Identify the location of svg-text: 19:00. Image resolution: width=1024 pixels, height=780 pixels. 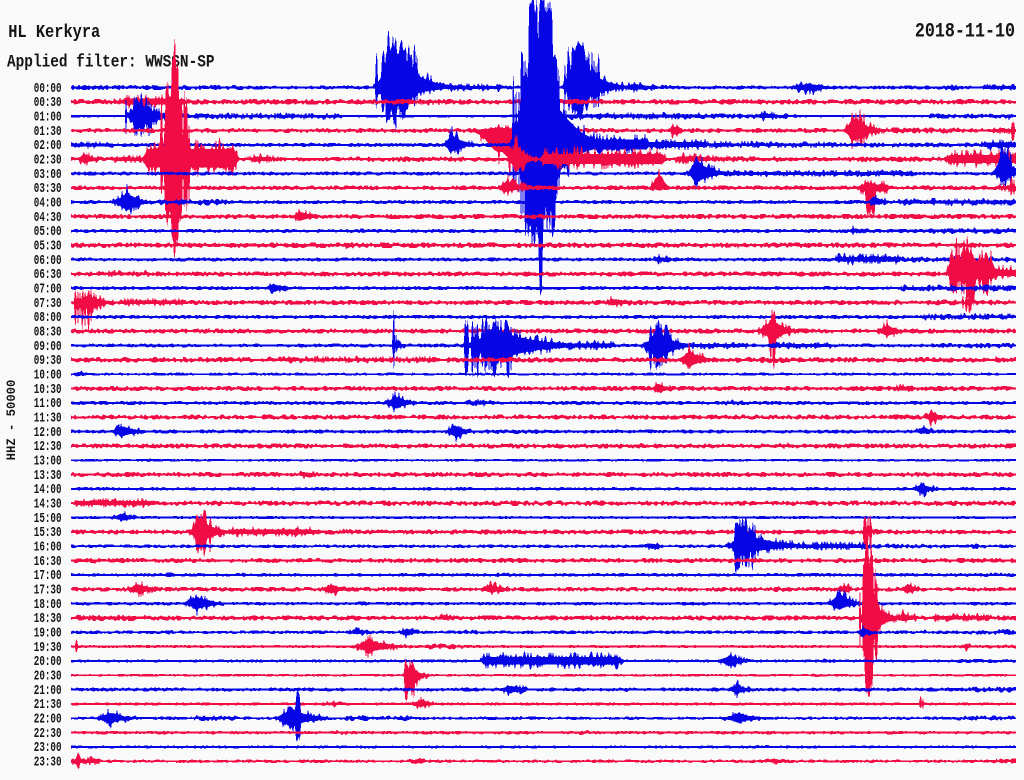
(48, 633).